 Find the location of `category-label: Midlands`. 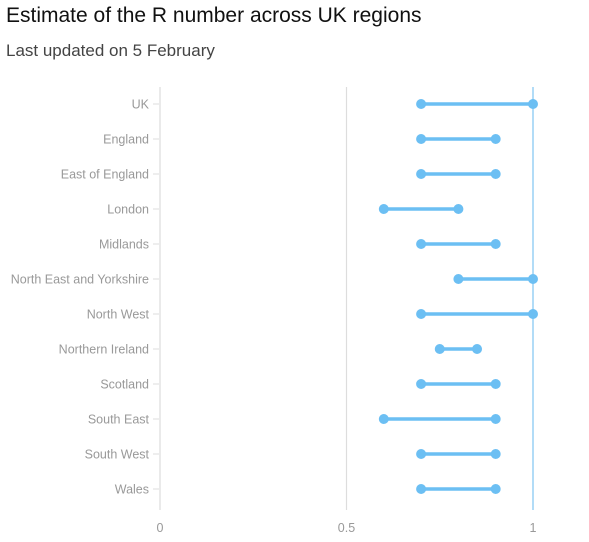

category-label: Midlands is located at coordinates (124, 245).